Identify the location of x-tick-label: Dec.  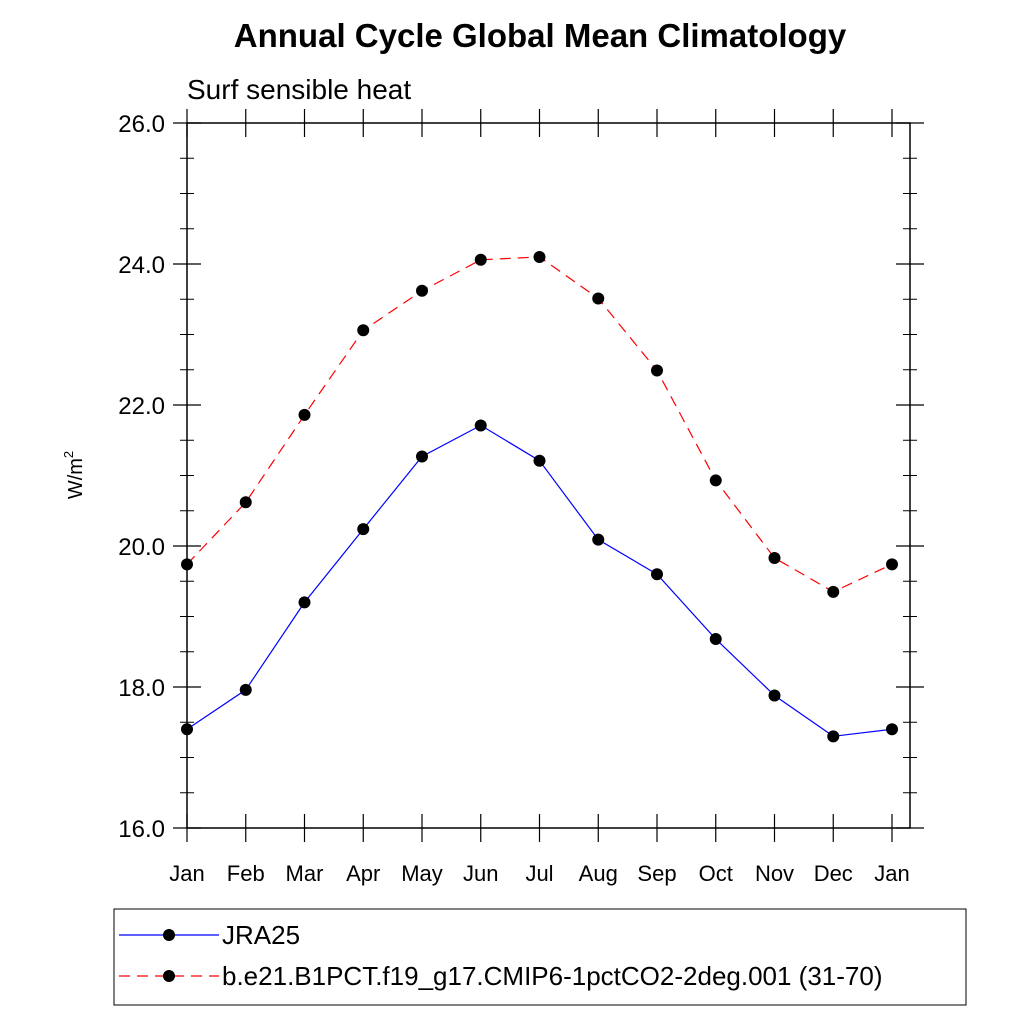
(833, 873).